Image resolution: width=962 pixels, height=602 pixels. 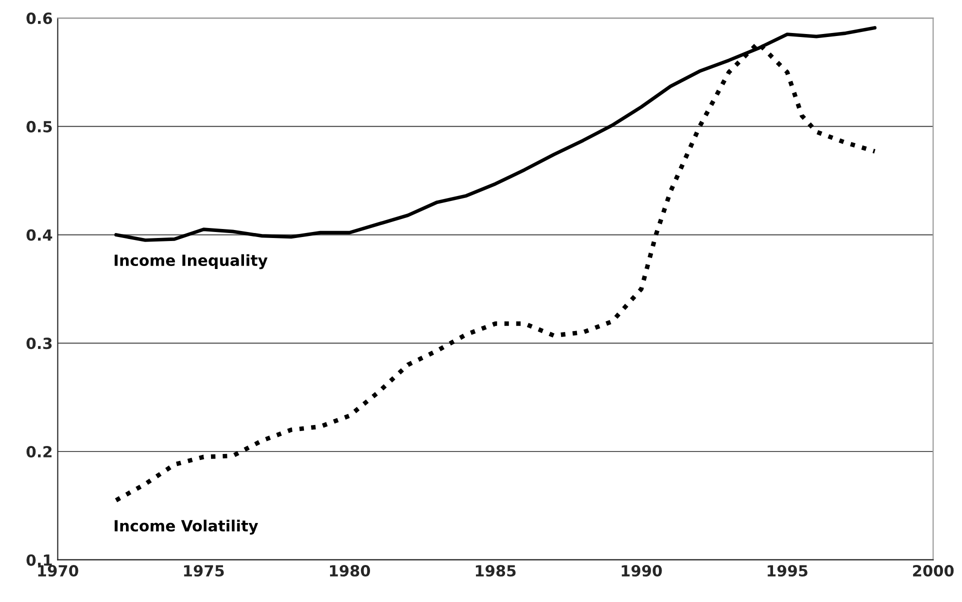 I want to click on y-tick-label: 0.3, so click(x=39, y=344).